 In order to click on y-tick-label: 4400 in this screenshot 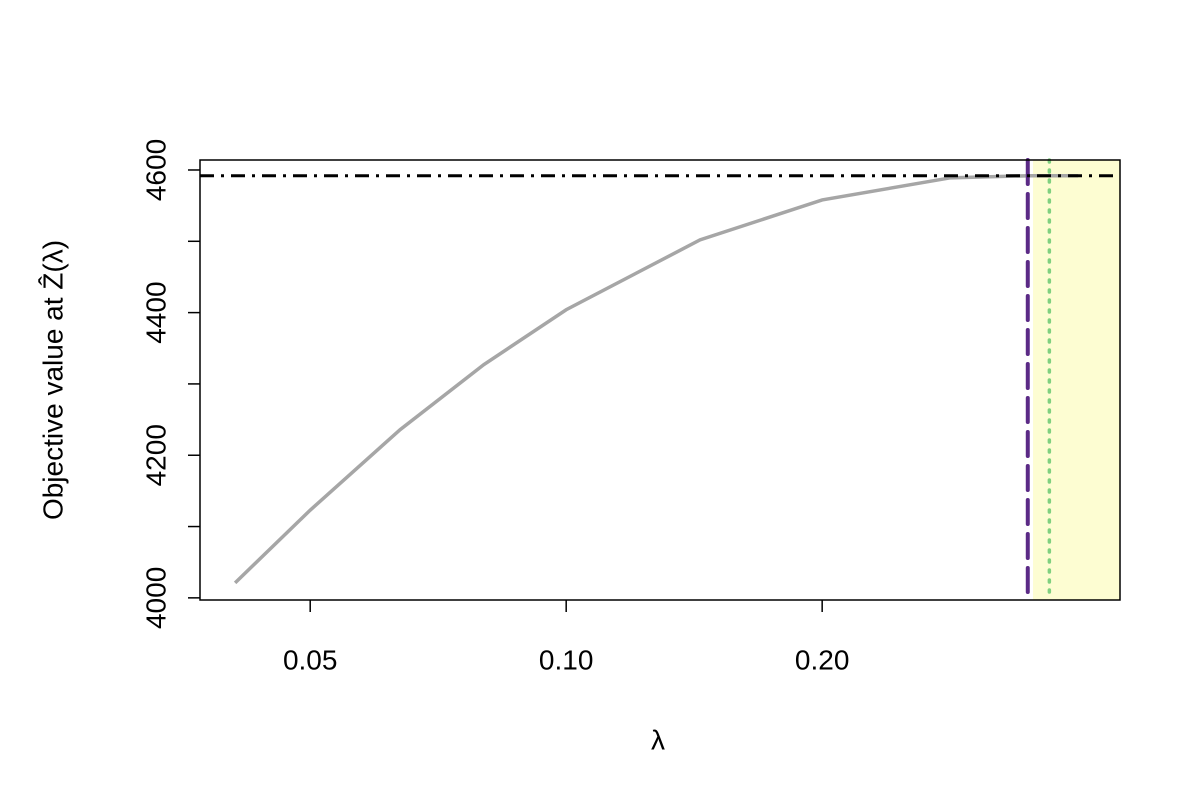, I will do `click(155, 312)`.